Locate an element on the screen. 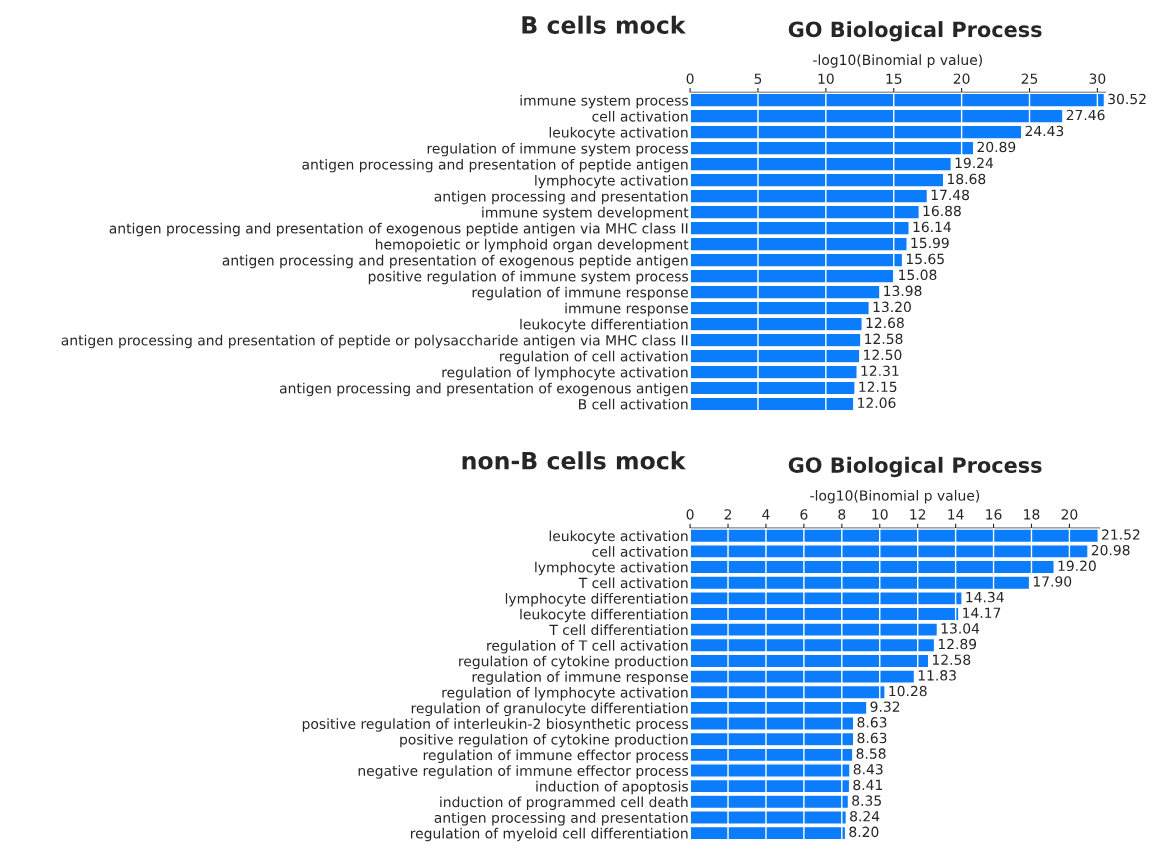  data-label: 24.43 is located at coordinates (1044, 131).